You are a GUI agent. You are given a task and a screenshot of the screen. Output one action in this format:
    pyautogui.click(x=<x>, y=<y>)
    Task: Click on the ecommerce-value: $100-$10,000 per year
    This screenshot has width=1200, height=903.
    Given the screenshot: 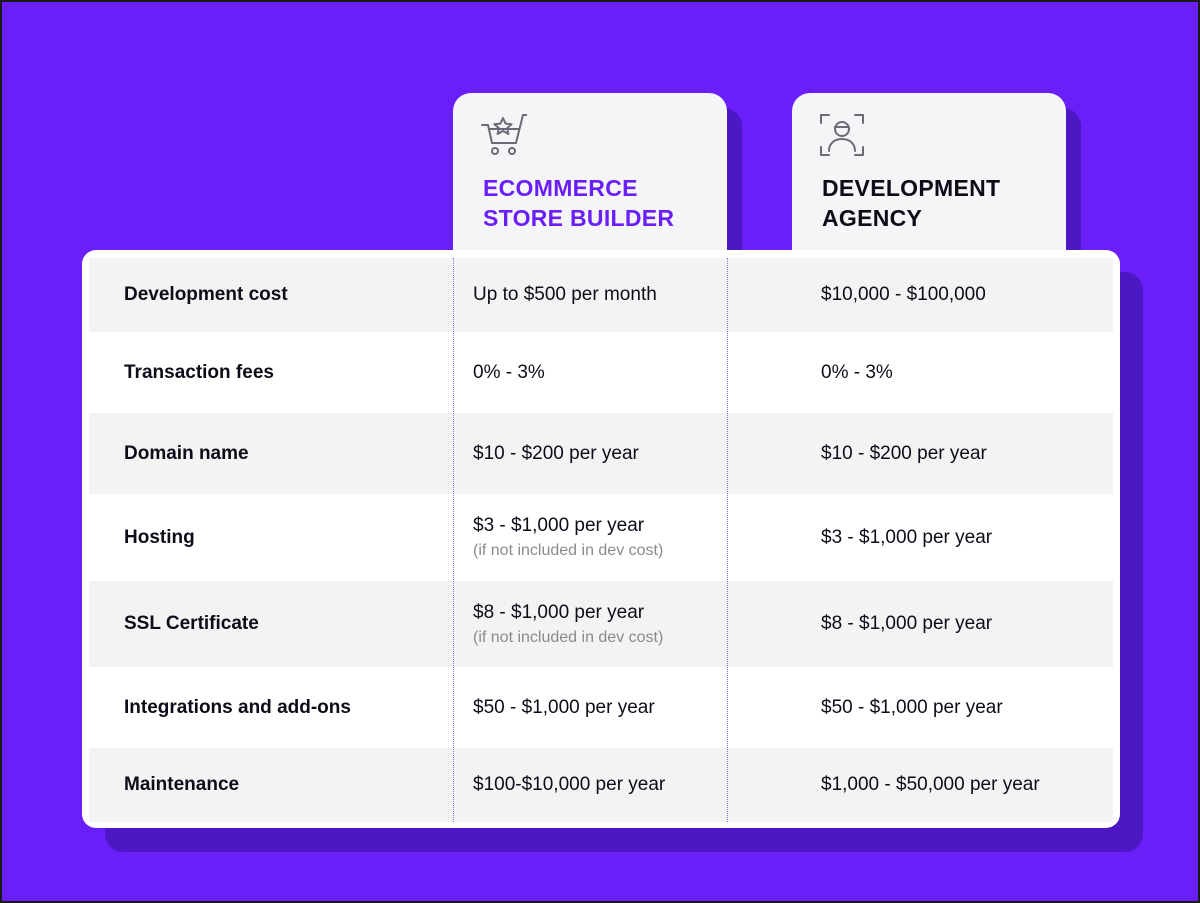 What is the action you would take?
    pyautogui.click(x=603, y=785)
    